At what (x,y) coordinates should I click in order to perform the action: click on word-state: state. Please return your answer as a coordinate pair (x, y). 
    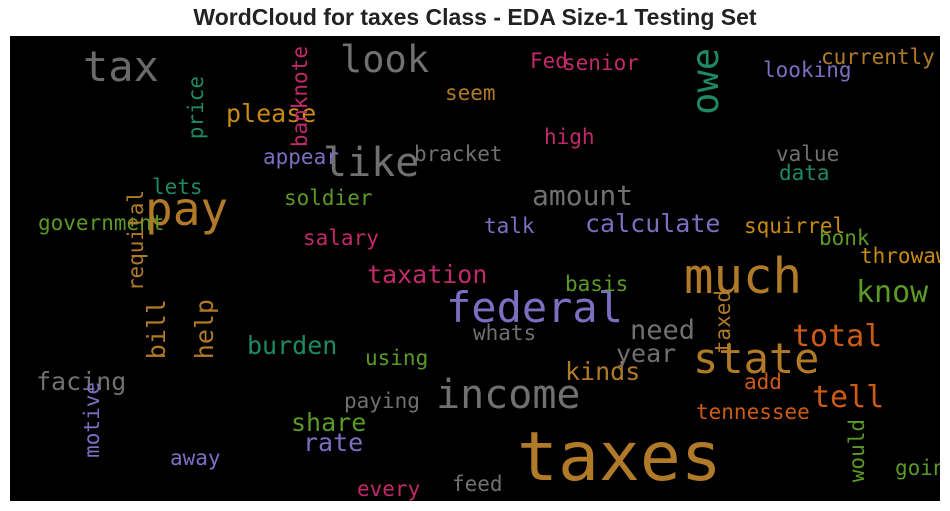
    Looking at the image, I should click on (756, 358).